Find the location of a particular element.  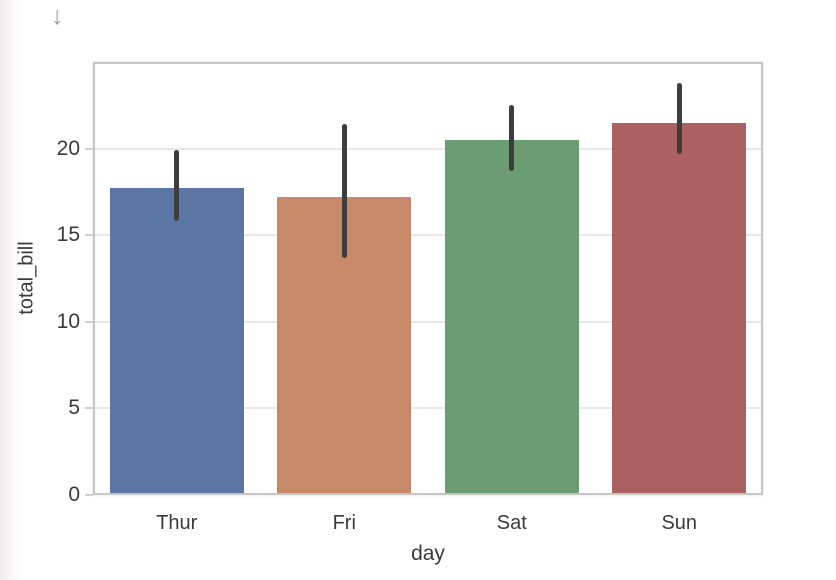

bar-thur is located at coordinates (176, 341).